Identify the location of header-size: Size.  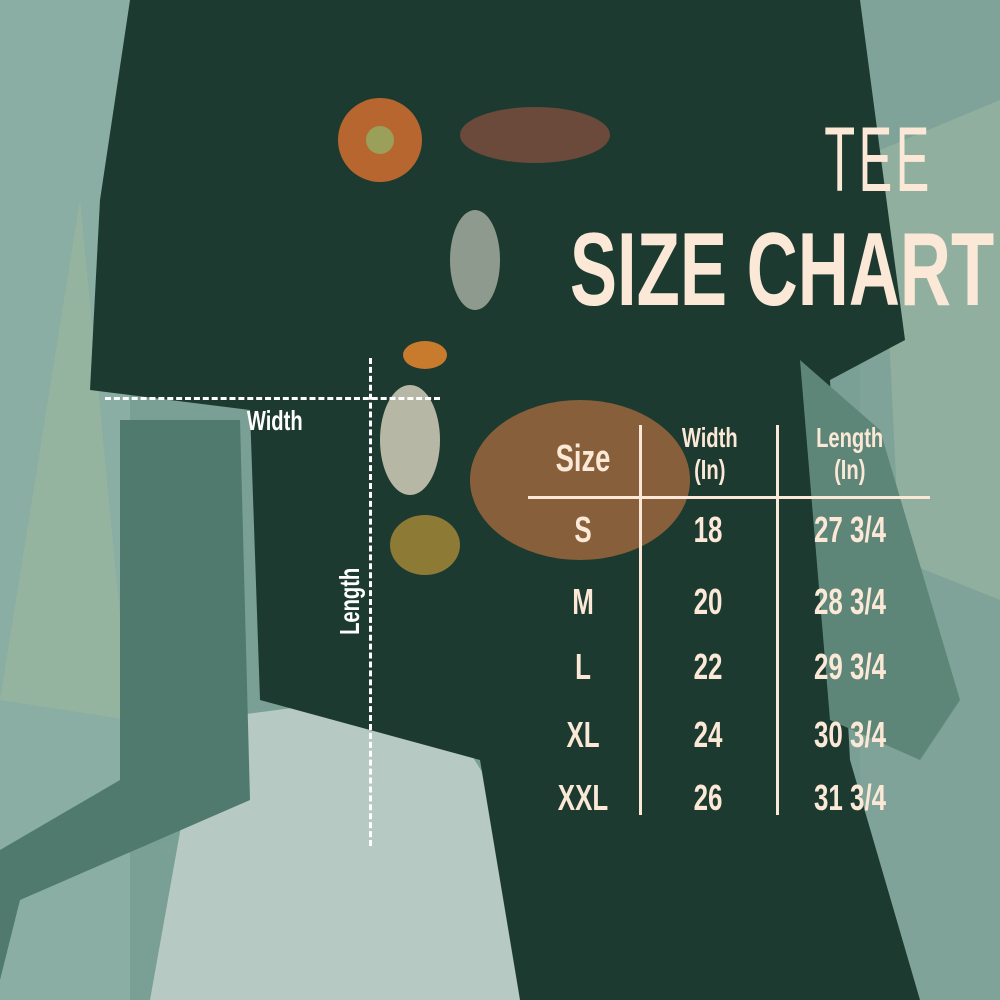
(583, 459).